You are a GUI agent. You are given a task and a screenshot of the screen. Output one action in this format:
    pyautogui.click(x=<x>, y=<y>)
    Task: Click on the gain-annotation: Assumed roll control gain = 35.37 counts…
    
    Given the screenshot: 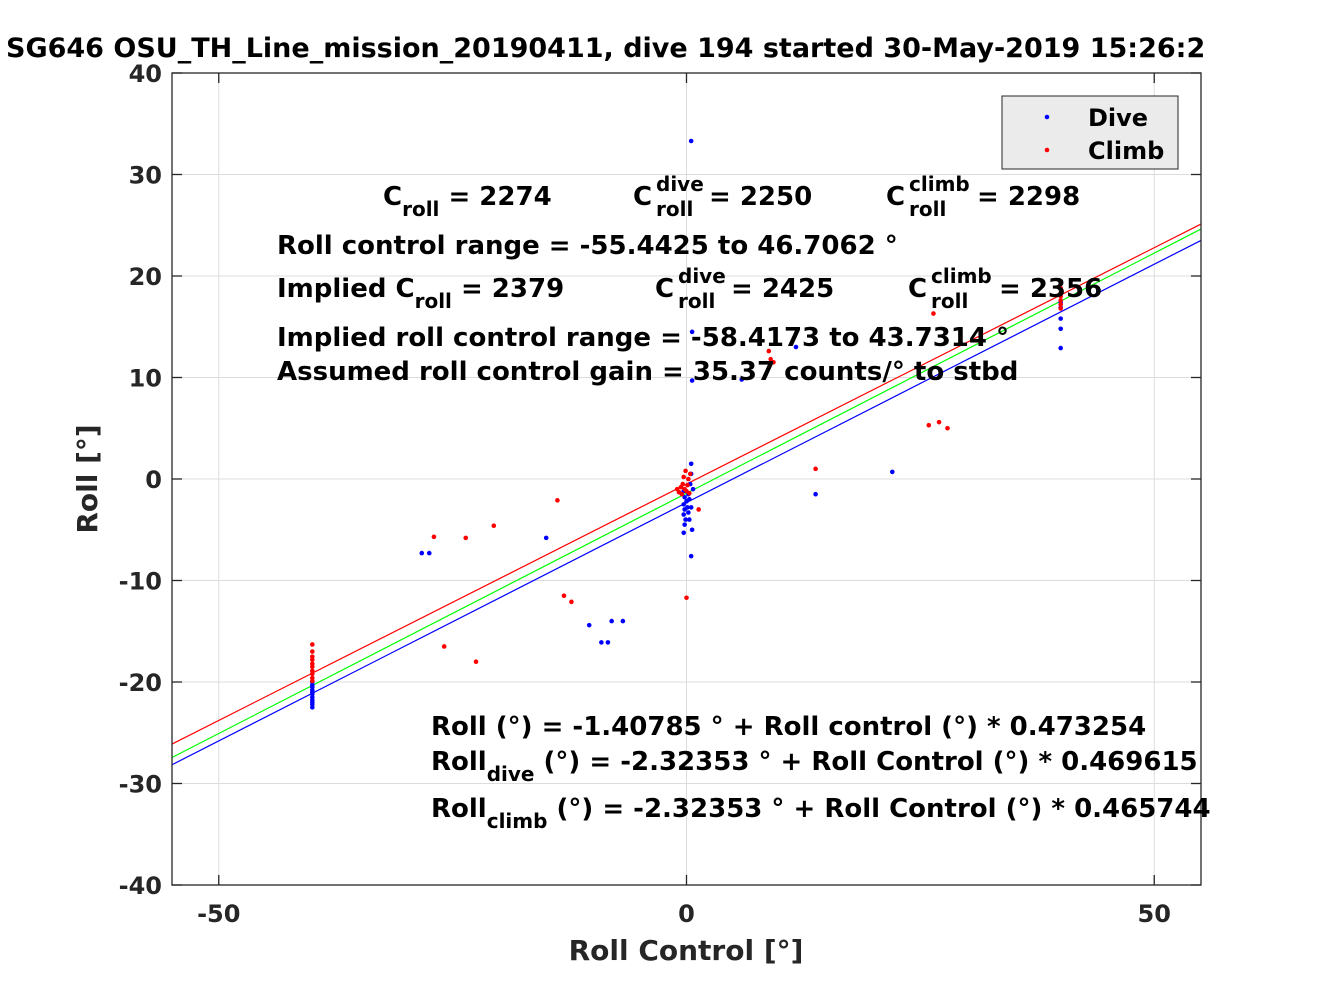 What is the action you would take?
    pyautogui.click(x=647, y=372)
    